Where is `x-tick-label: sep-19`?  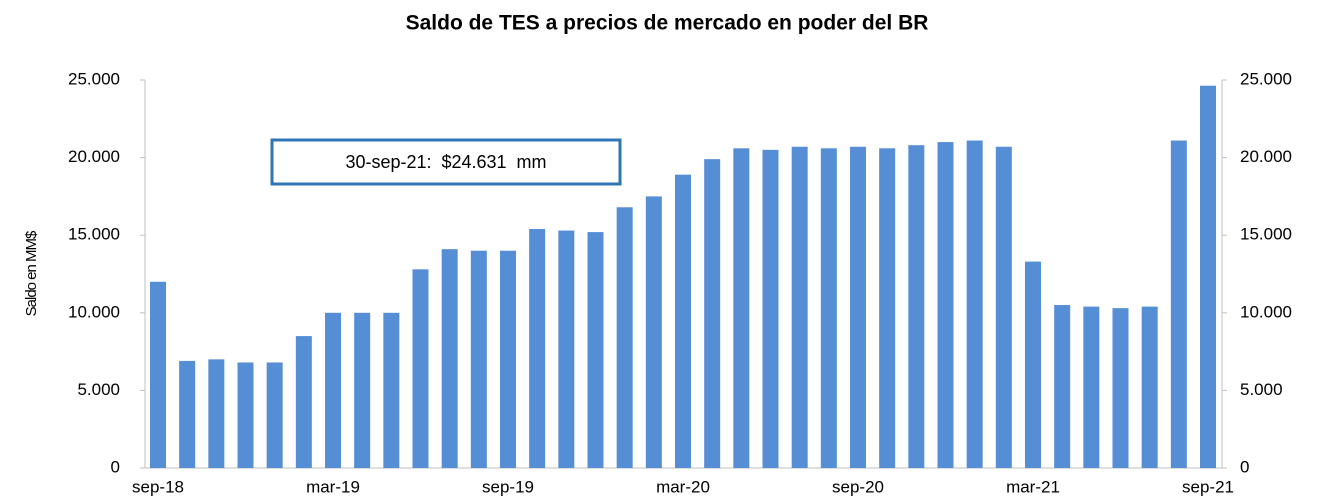
x-tick-label: sep-19 is located at coordinates (508, 486).